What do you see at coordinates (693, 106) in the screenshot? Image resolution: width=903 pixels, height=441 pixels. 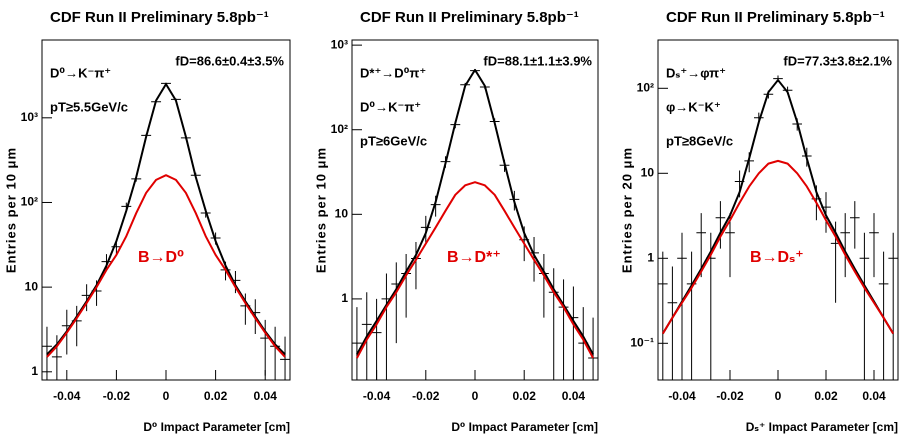 I see `decay-label: φ→K⁻K⁺` at bounding box center [693, 106].